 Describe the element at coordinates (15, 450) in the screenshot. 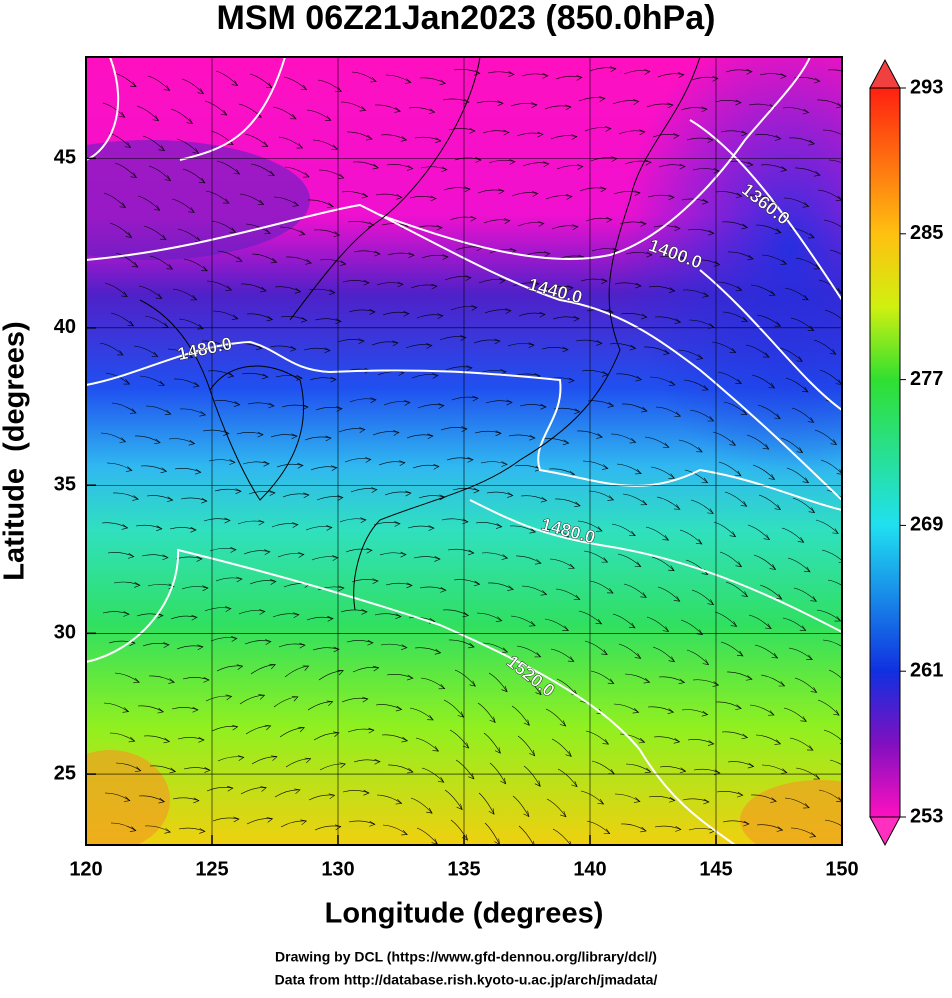

I see `y-axis-label: Latitude (degrees)` at that location.